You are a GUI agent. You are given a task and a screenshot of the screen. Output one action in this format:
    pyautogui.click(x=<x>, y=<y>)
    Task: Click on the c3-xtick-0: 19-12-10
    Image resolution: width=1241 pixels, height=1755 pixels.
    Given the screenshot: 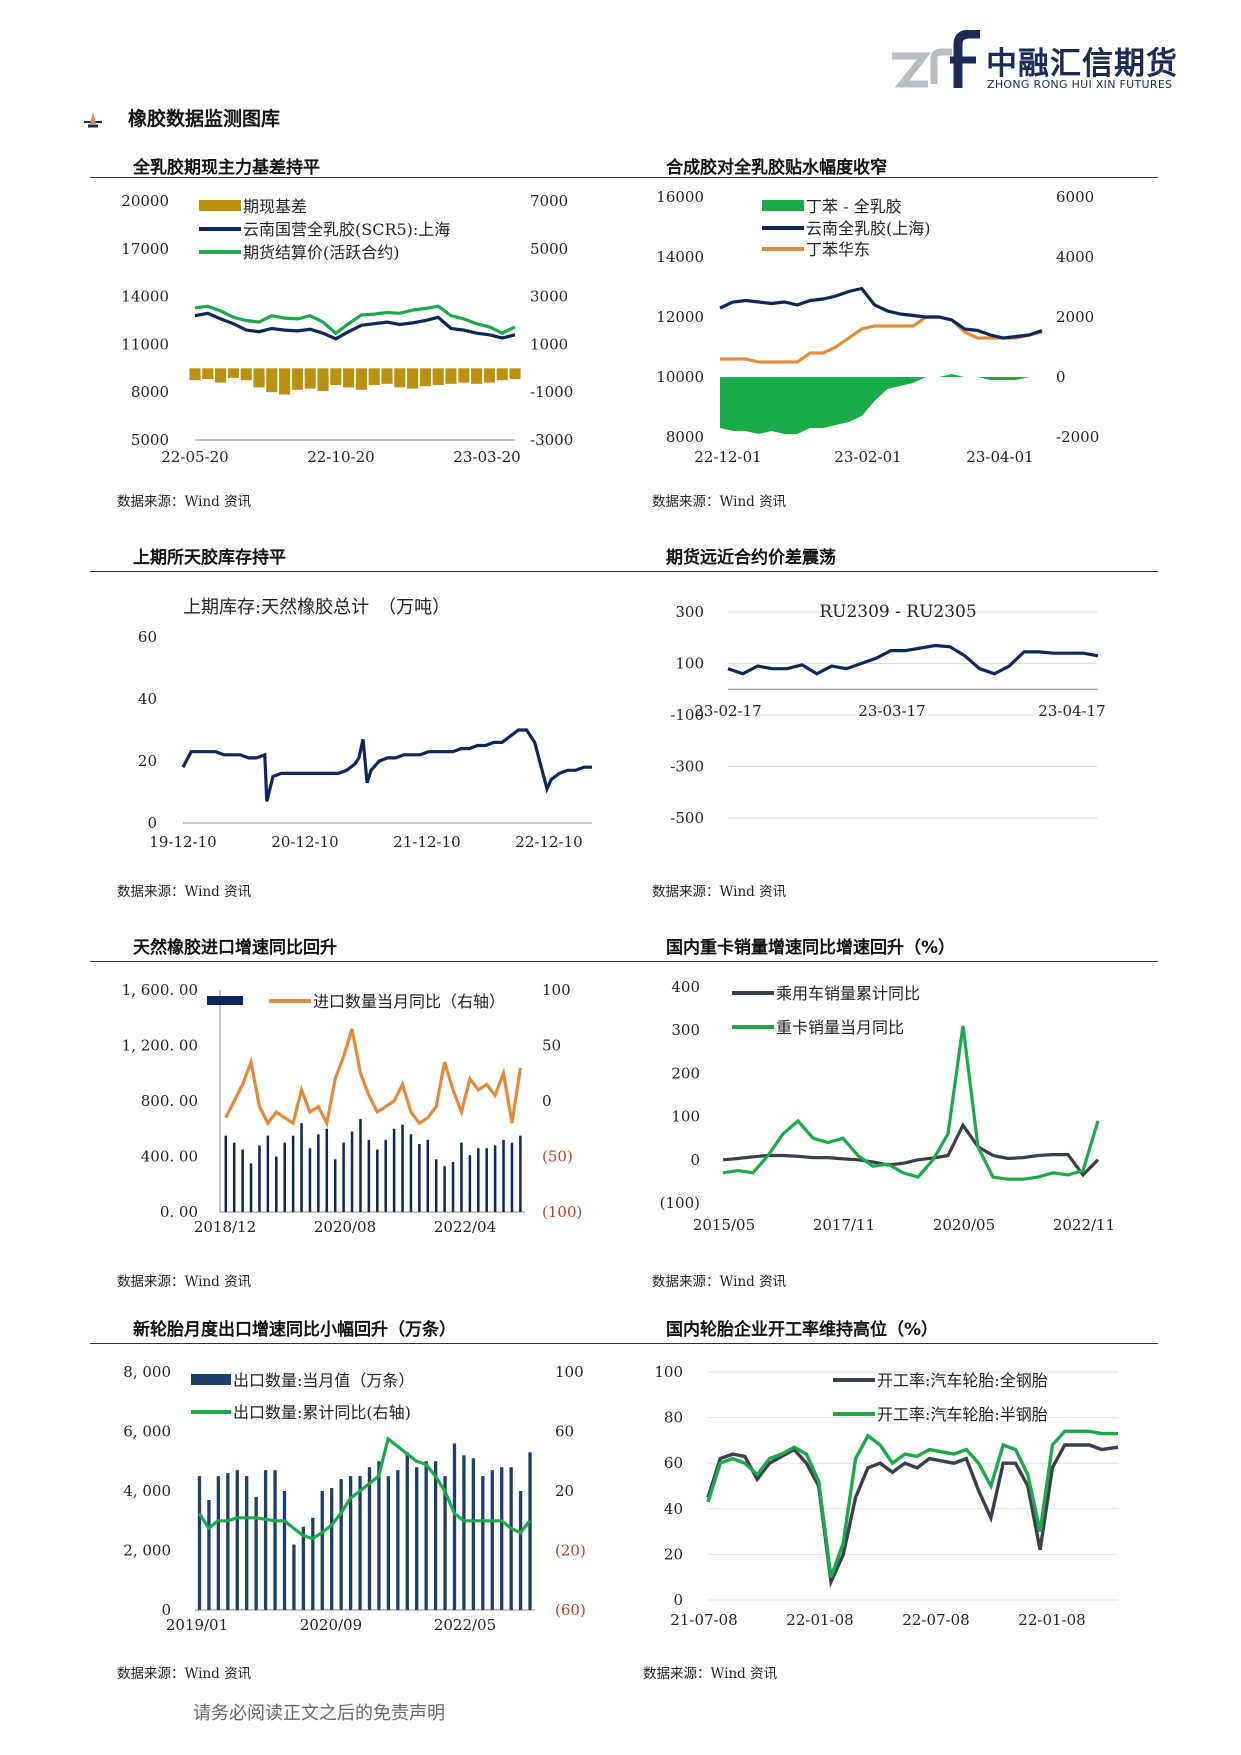 What is the action you would take?
    pyautogui.click(x=182, y=842)
    